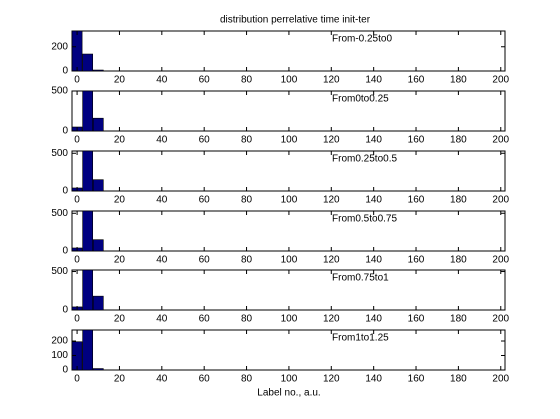 This screenshot has width=560, height=419. Describe the element at coordinates (362, 39) in the screenshot. I see `annotation: From-0.25to0` at that location.